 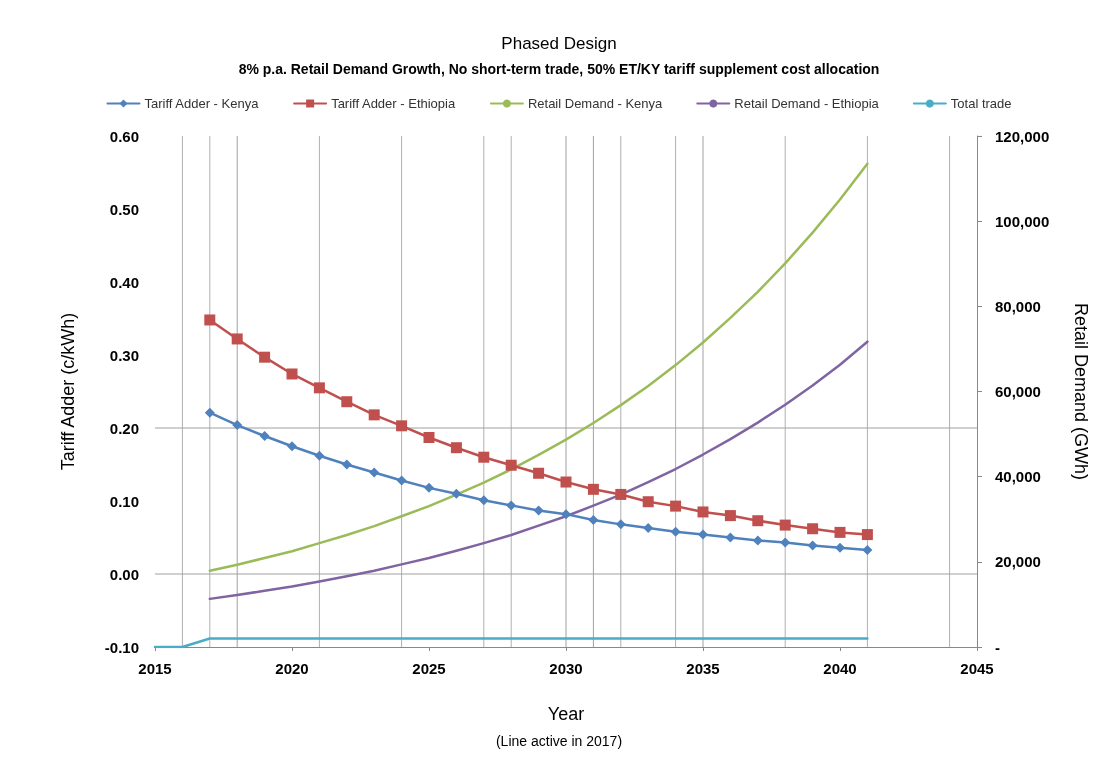 I want to click on chart-title: Phased Design, so click(x=559, y=43).